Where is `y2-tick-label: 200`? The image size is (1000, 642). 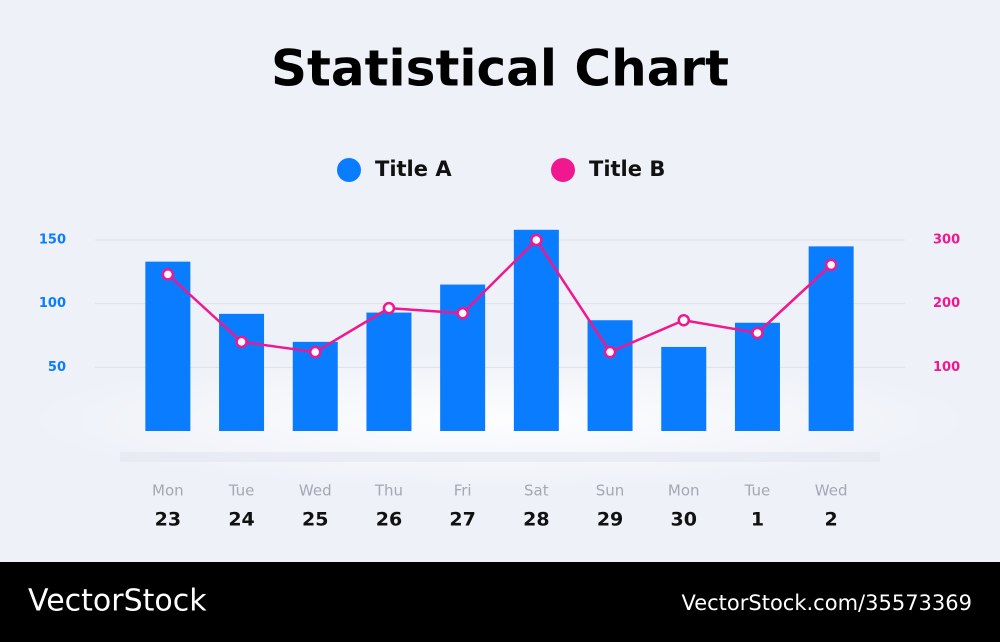 y2-tick-label: 200 is located at coordinates (946, 303).